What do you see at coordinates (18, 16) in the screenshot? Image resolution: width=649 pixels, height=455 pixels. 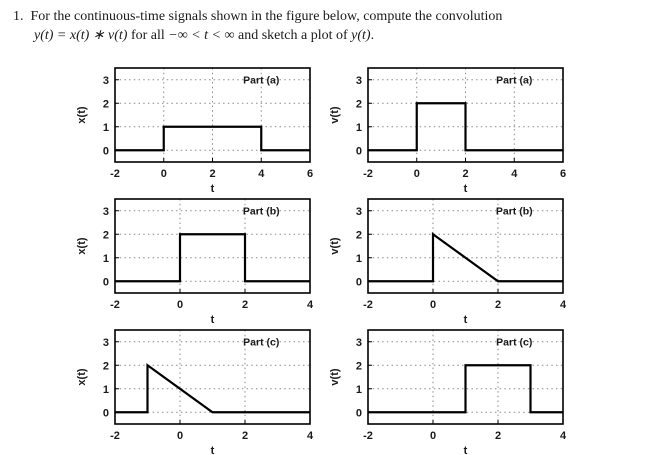 I see `problem-number: 1.` at bounding box center [18, 16].